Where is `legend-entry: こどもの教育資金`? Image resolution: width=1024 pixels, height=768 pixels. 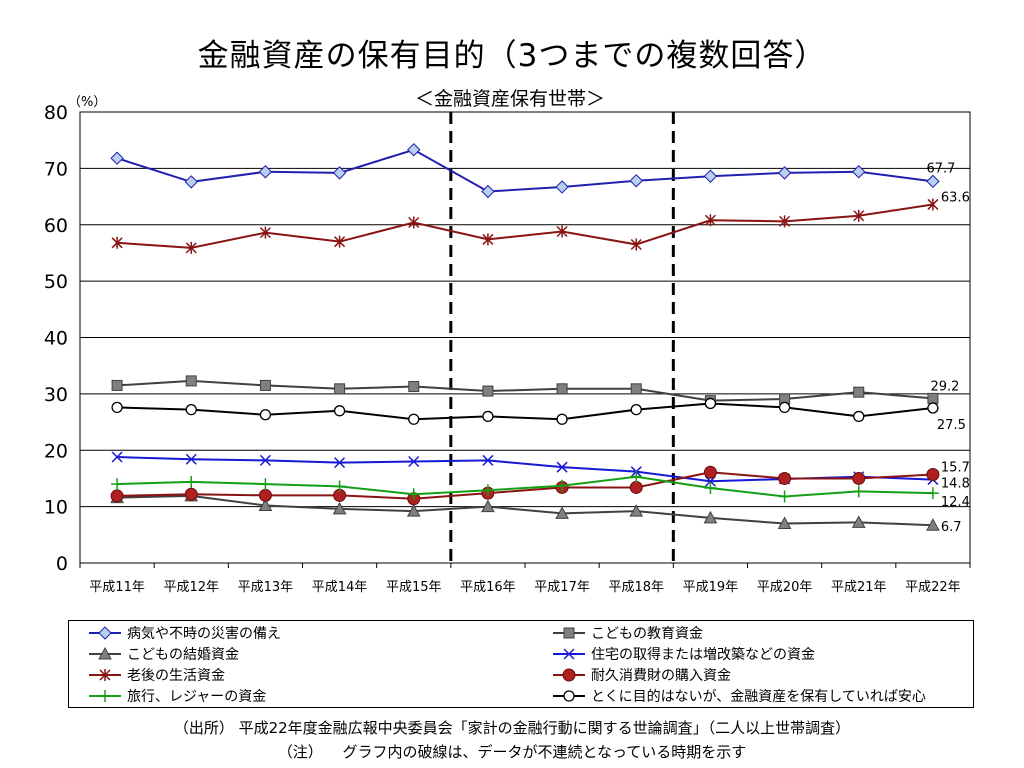 legend-entry: こどもの教育資金 is located at coordinates (627, 633).